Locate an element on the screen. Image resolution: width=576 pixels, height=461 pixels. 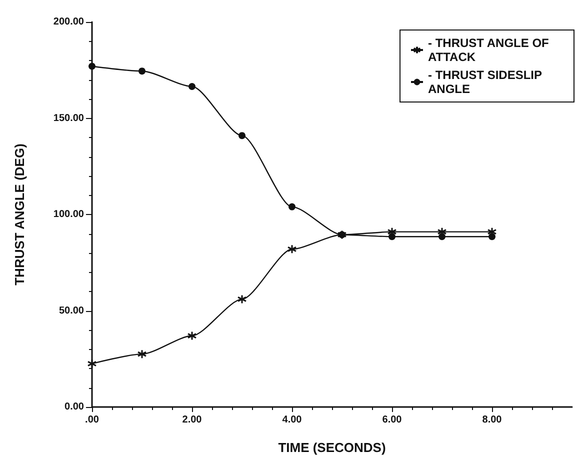
y-tick-label: 0.00 is located at coordinates (74, 407).